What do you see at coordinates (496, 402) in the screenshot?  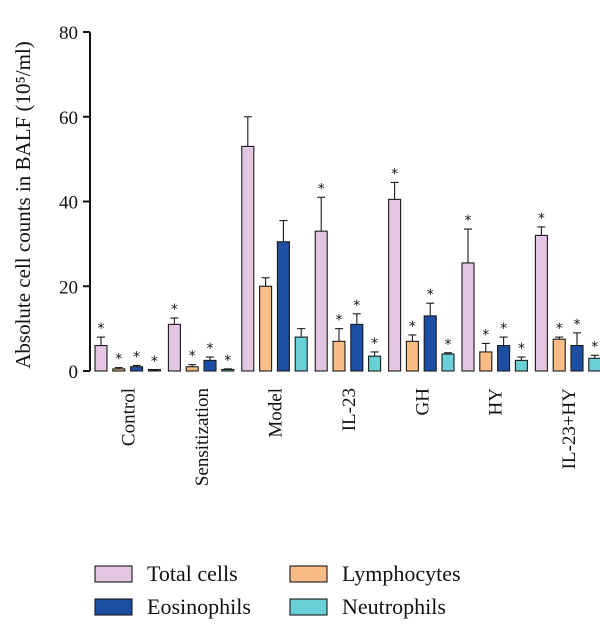 I see `x-tick-label: HY` at bounding box center [496, 402].